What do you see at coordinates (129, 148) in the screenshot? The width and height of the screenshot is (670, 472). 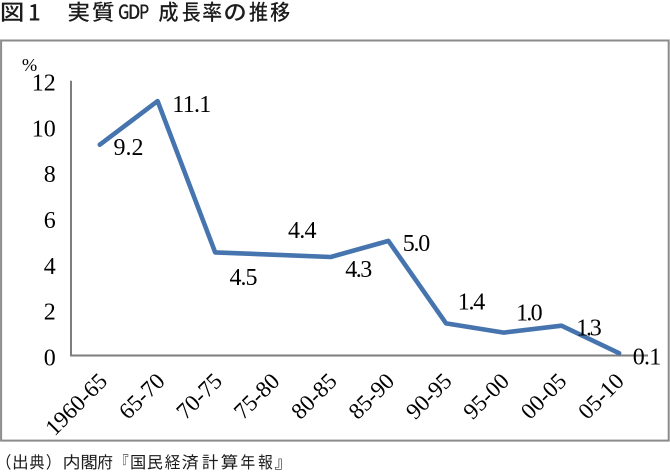 I see `svg-text: 9.2` at bounding box center [129, 148].